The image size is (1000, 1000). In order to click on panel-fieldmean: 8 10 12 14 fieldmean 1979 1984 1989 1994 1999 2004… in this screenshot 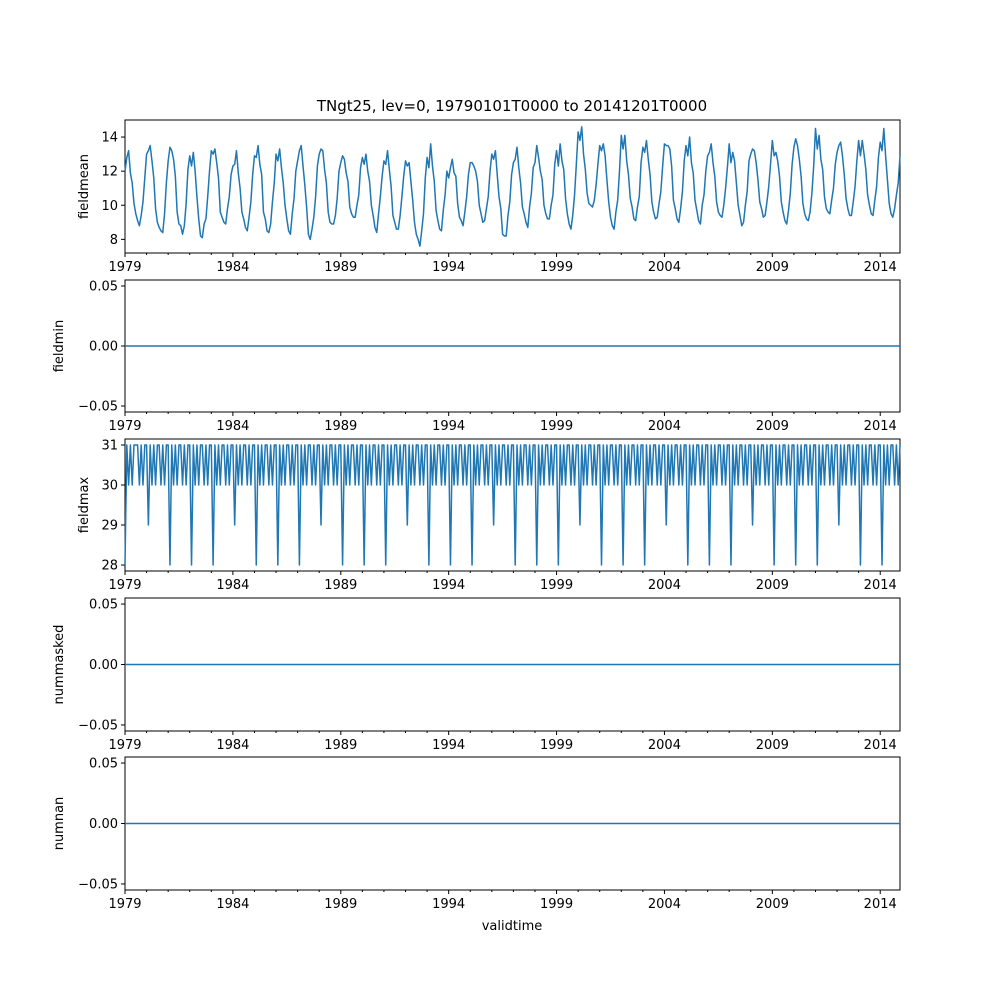, I will do `click(489, 197)`.